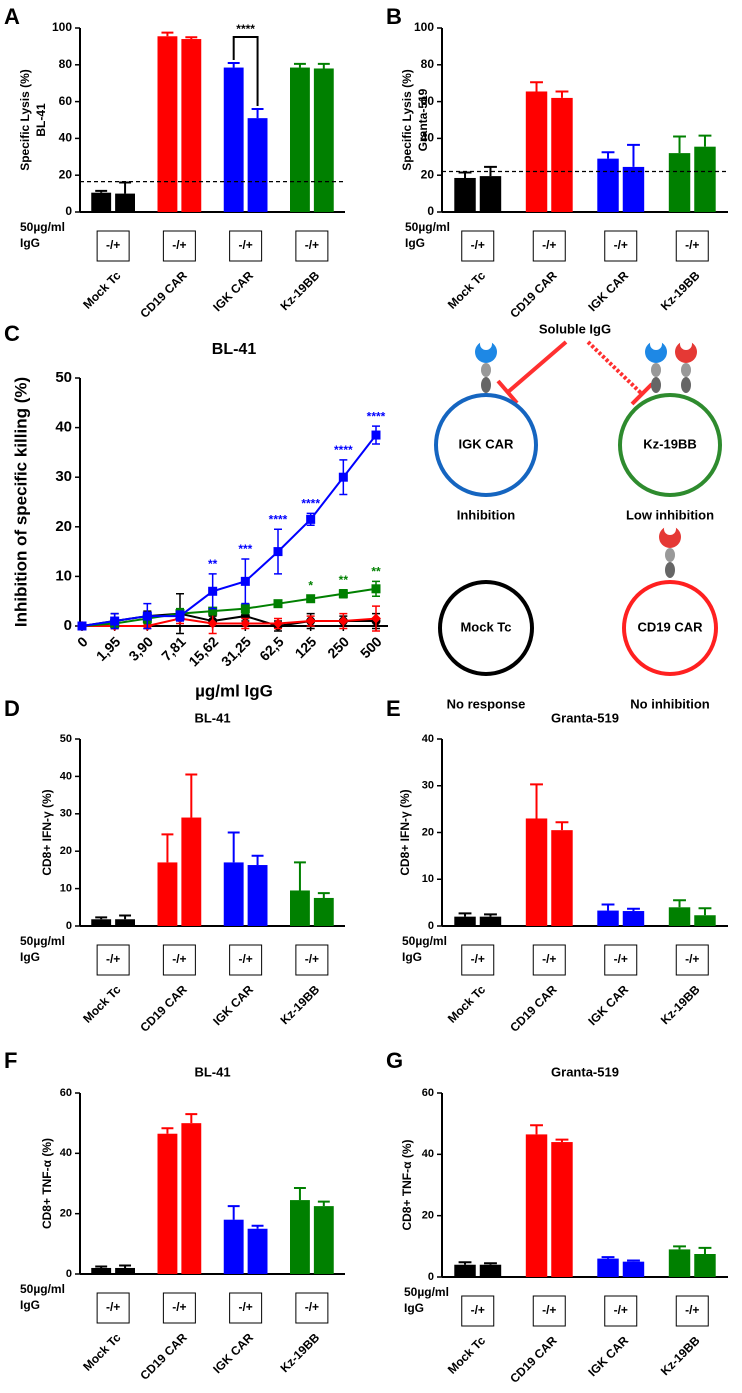 This screenshot has height=1393, width=742. I want to click on x-tick-label: 7,81, so click(173, 648).